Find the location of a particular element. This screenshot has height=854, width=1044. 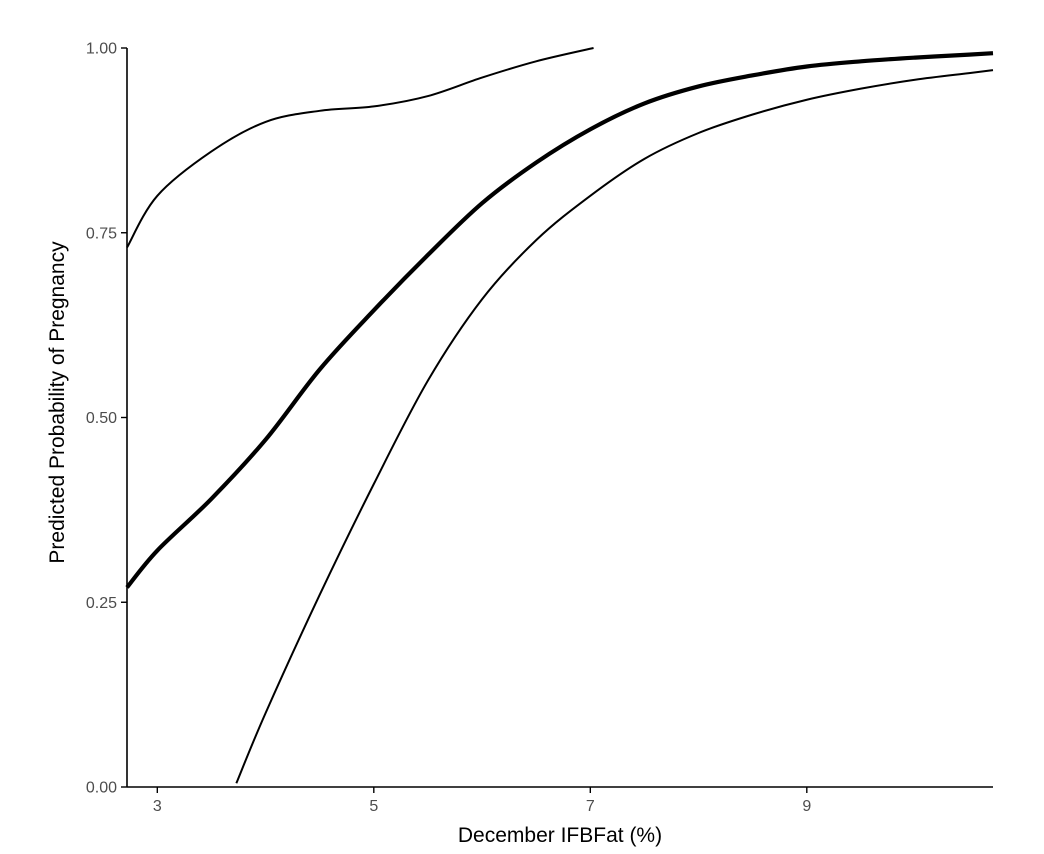

y-tick-label: 0.00 is located at coordinates (101, 788).